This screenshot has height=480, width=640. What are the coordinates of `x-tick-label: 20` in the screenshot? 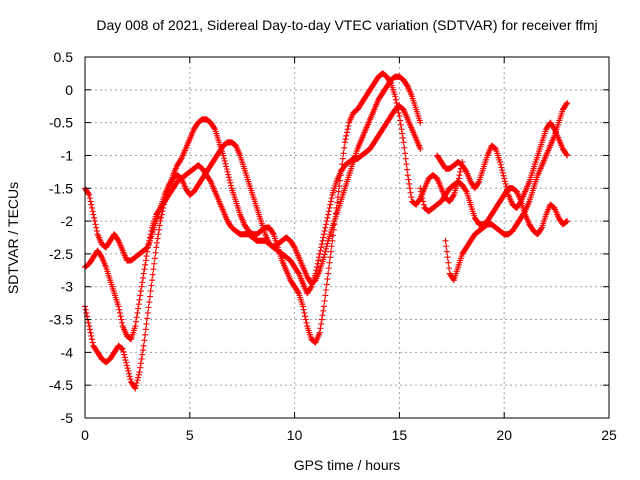 It's located at (504, 435).